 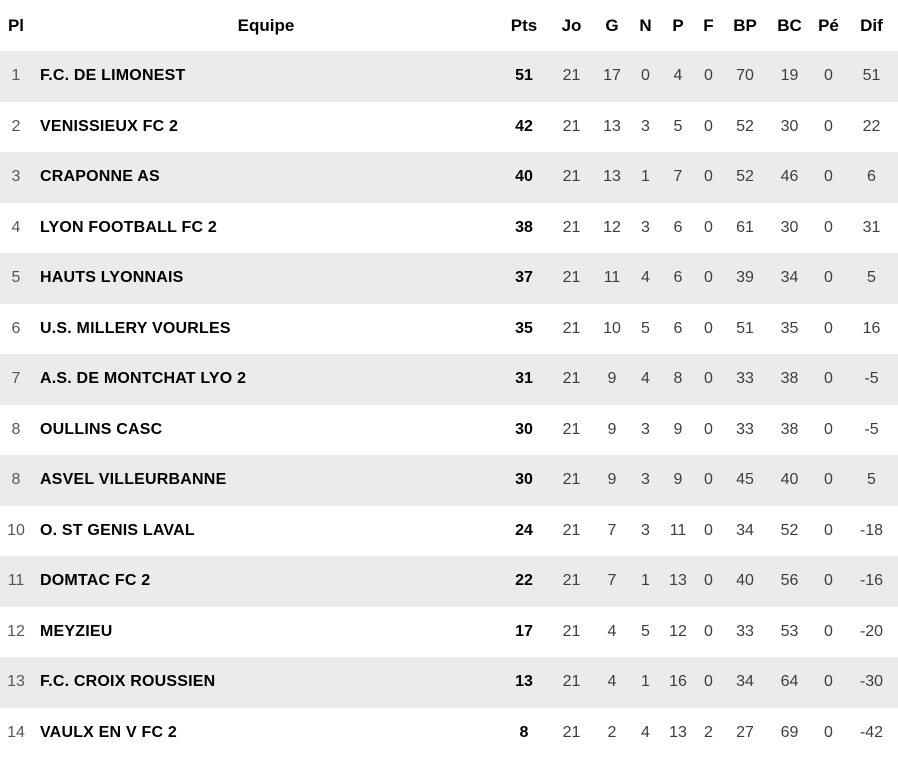 What do you see at coordinates (612, 631) in the screenshot?
I see `cell-g: 4` at bounding box center [612, 631].